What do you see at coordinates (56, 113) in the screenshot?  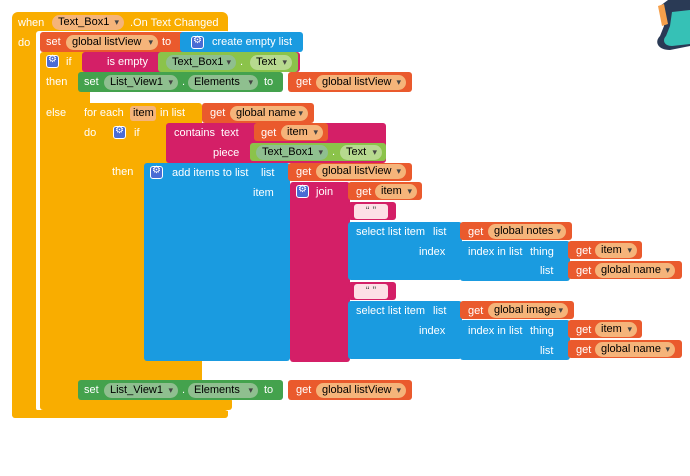 I see `else-label: else` at bounding box center [56, 113].